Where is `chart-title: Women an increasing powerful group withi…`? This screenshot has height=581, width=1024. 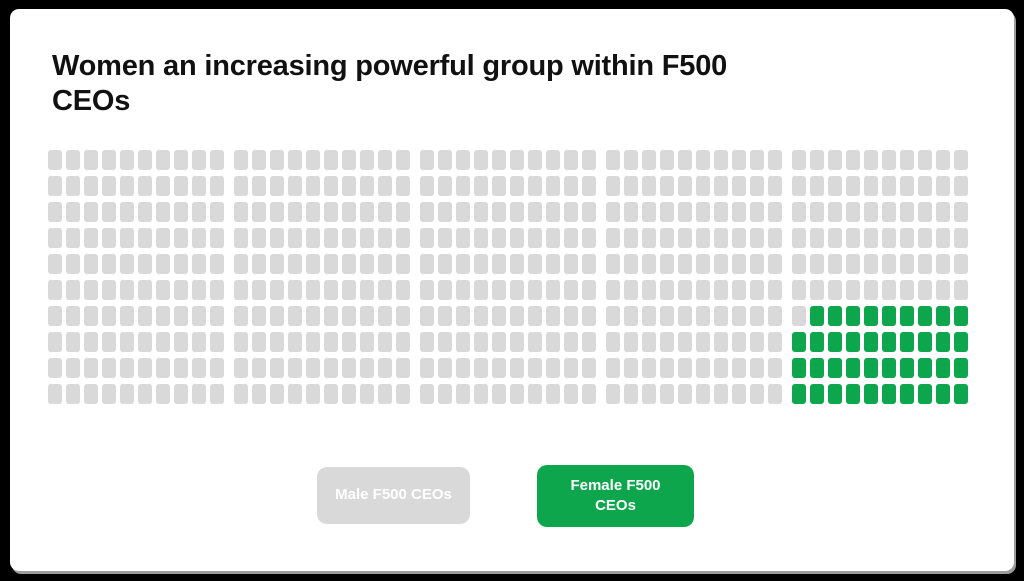 chart-title: Women an increasing powerful group withi… is located at coordinates (389, 84).